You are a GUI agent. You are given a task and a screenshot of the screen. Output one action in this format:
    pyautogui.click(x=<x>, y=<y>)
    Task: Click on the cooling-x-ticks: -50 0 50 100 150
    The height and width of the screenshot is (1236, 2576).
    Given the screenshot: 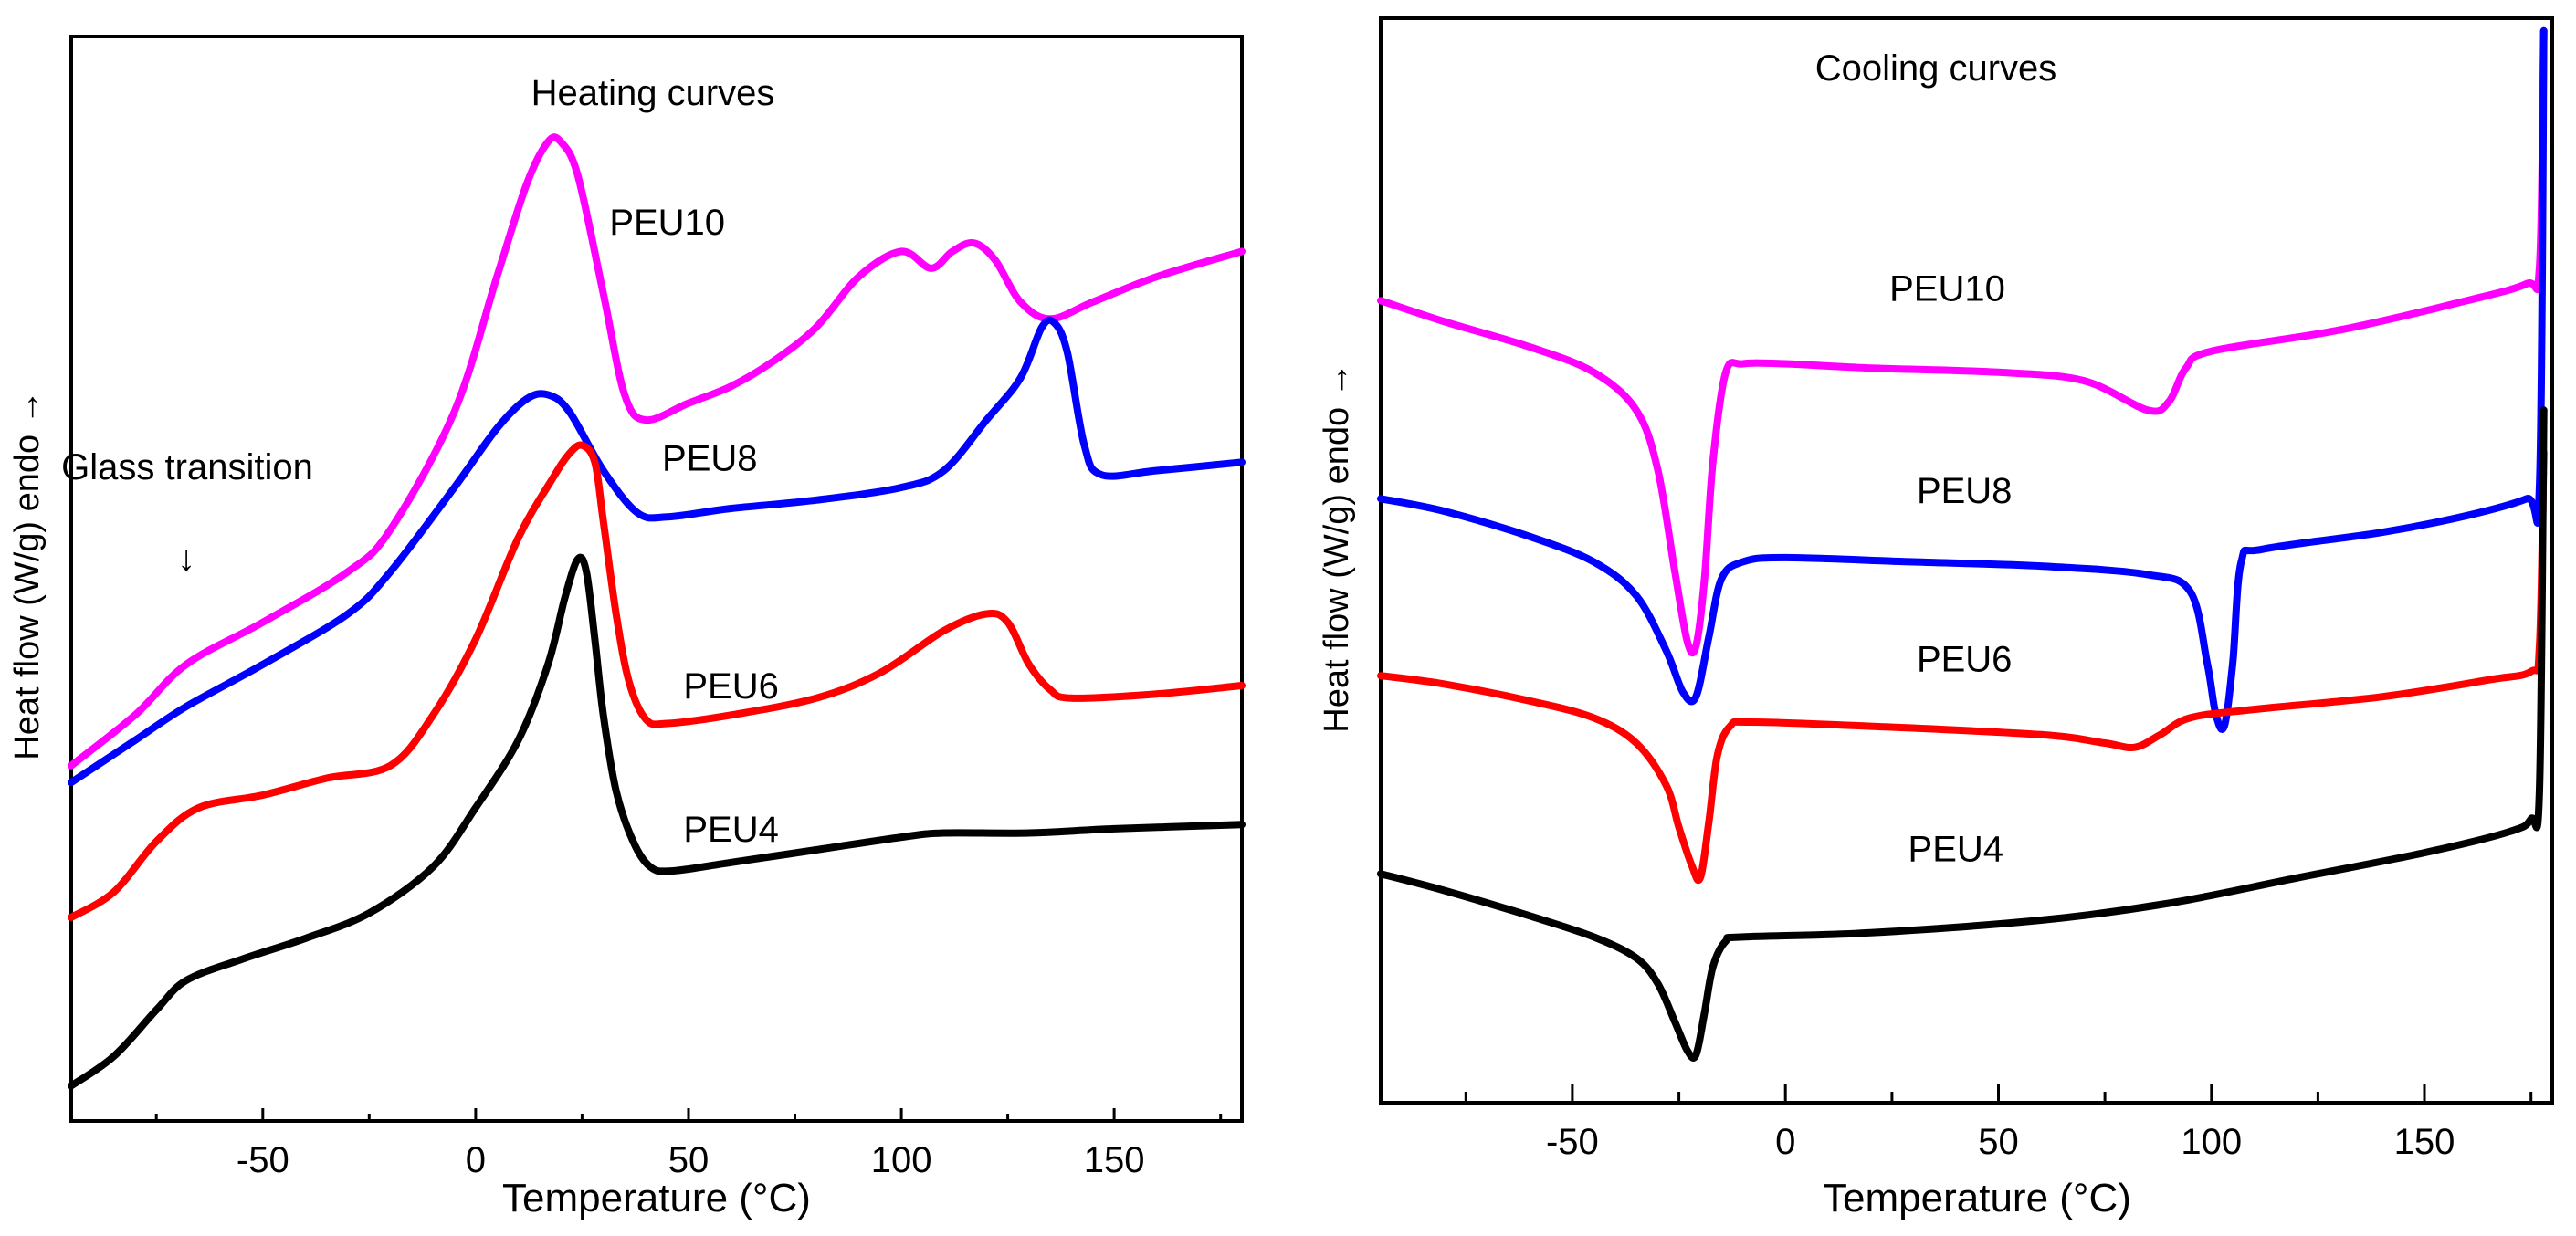 What is the action you would take?
    pyautogui.click(x=1998, y=1123)
    